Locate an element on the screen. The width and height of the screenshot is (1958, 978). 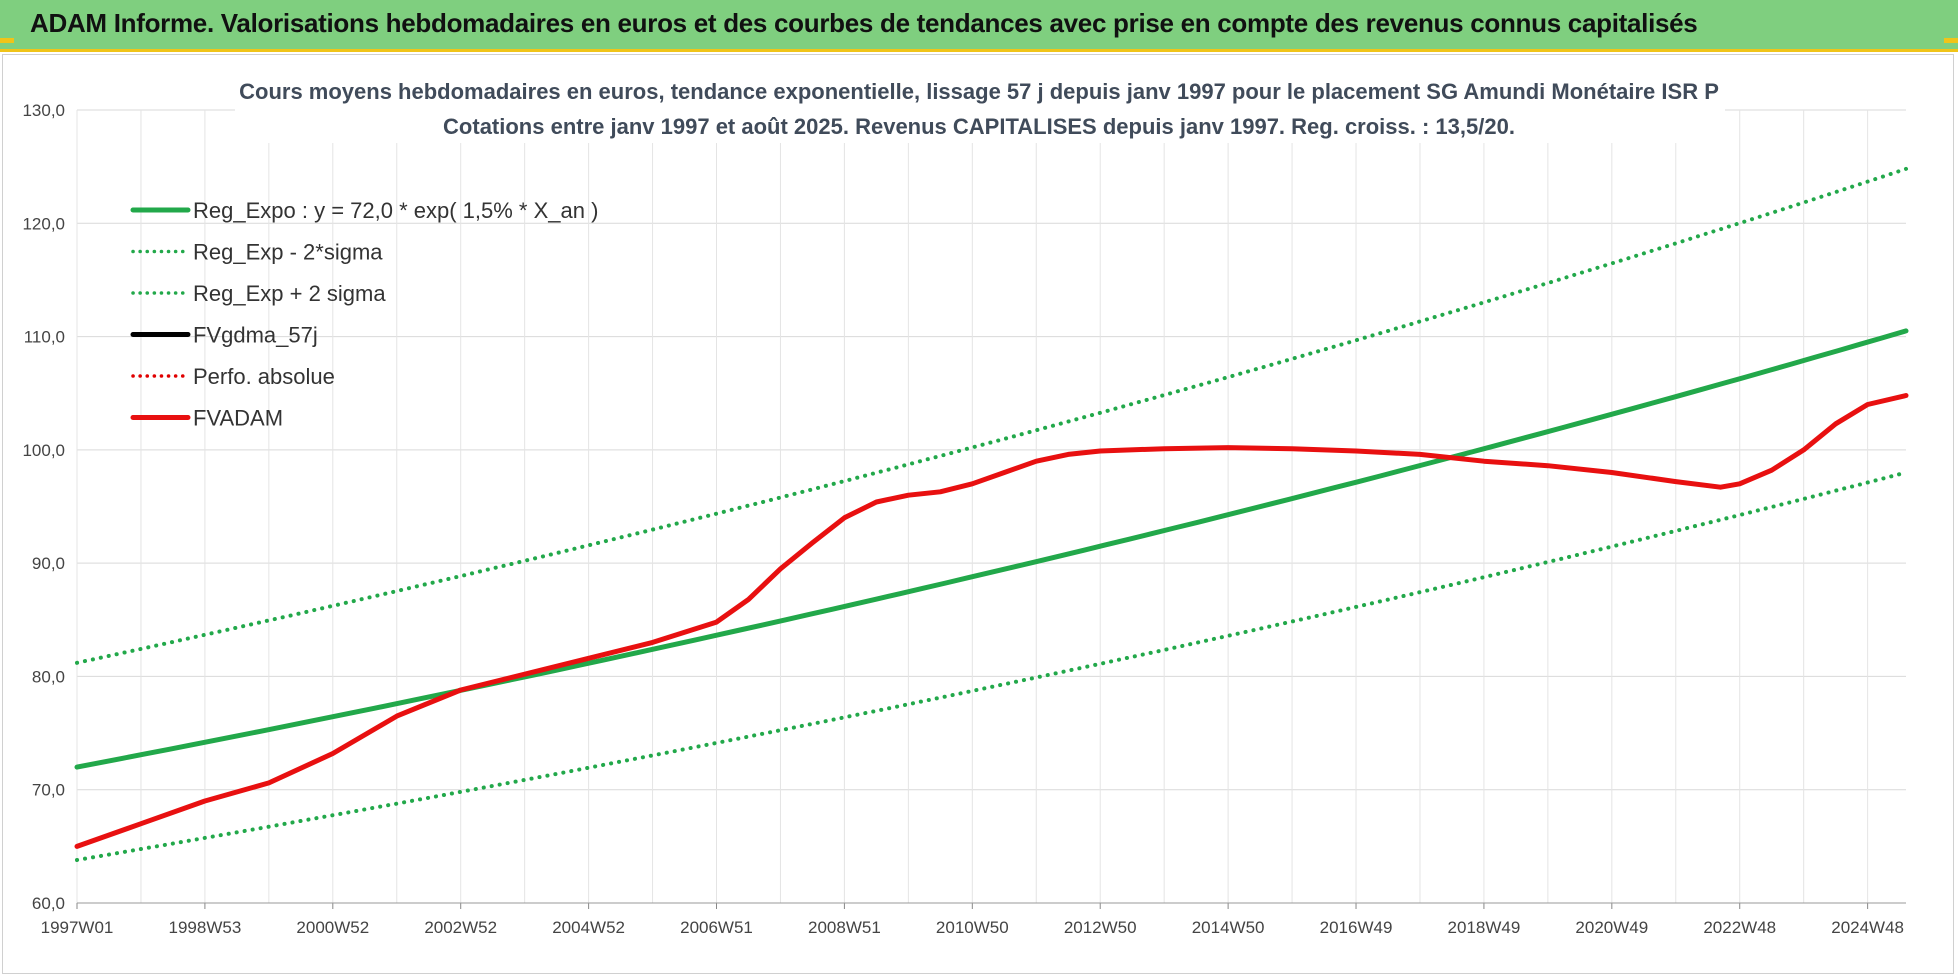
title-background is located at coordinates (980, 109).